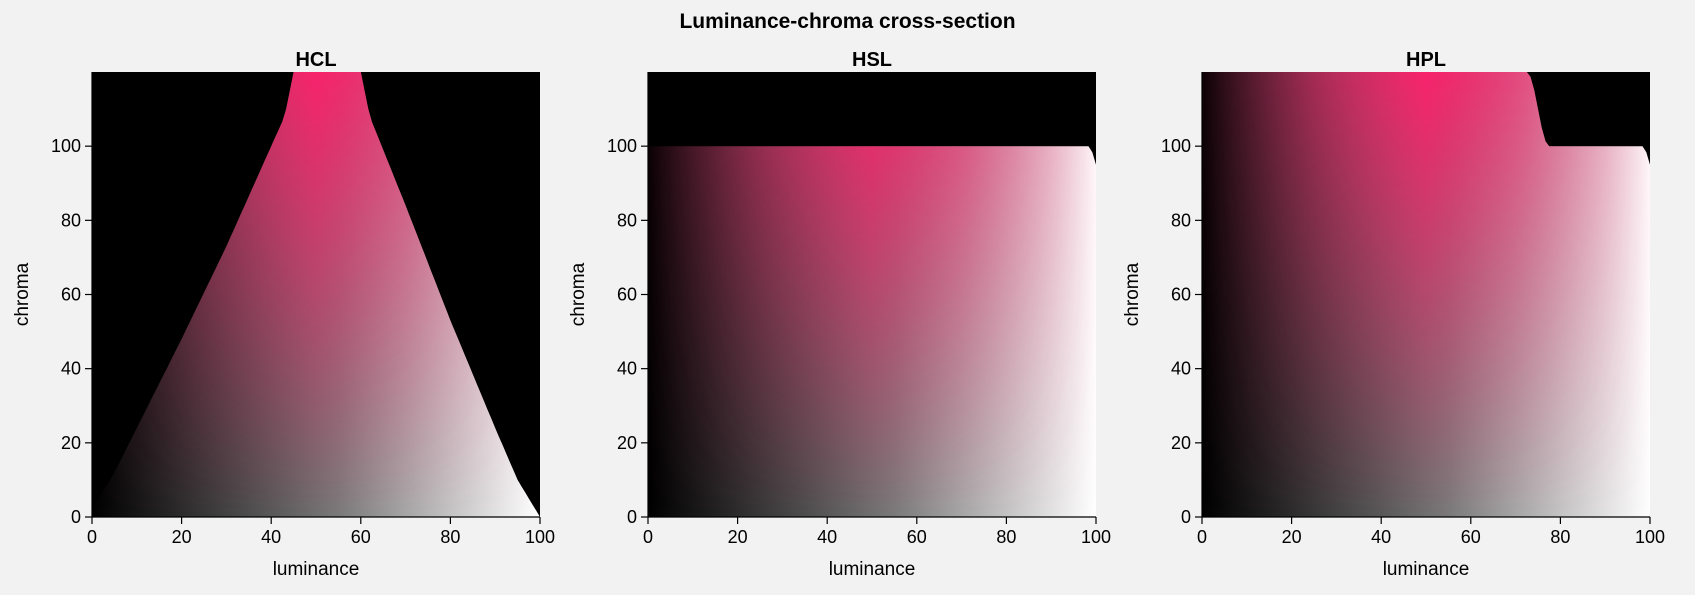 The width and height of the screenshot is (1695, 595). What do you see at coordinates (872, 60) in the screenshot?
I see `panel-title: HSL` at bounding box center [872, 60].